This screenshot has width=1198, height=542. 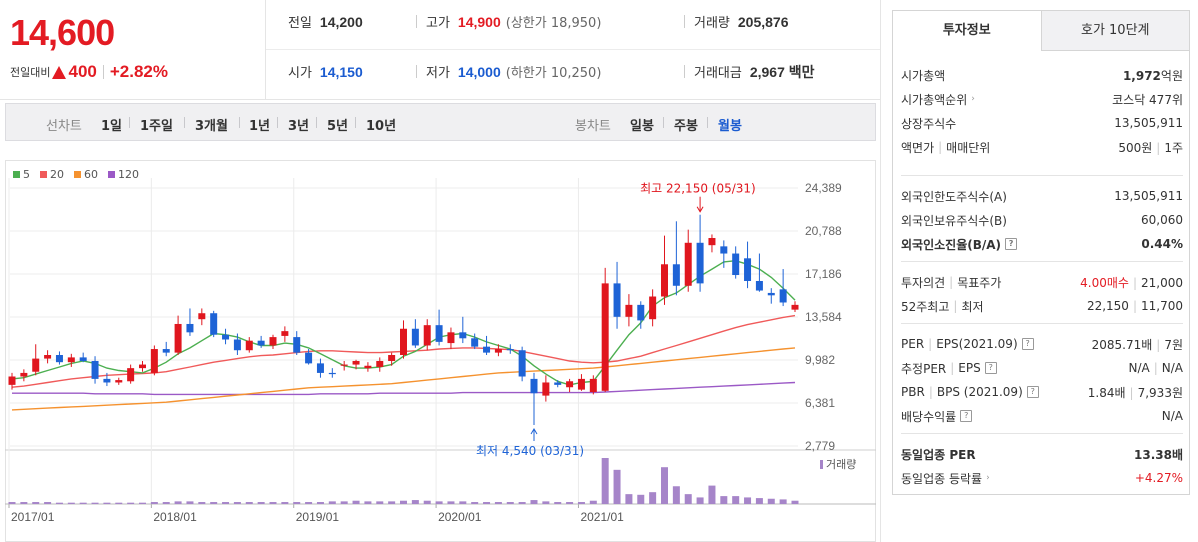 What do you see at coordinates (1162, 244) in the screenshot?
I see `info-value: 0.44%` at bounding box center [1162, 244].